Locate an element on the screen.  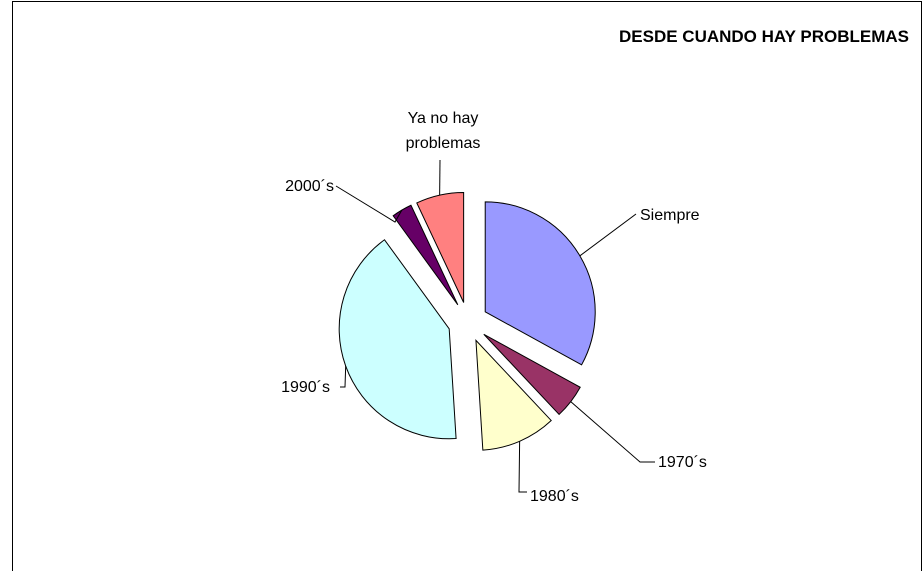
slice-label: 1970´s is located at coordinates (682, 462).